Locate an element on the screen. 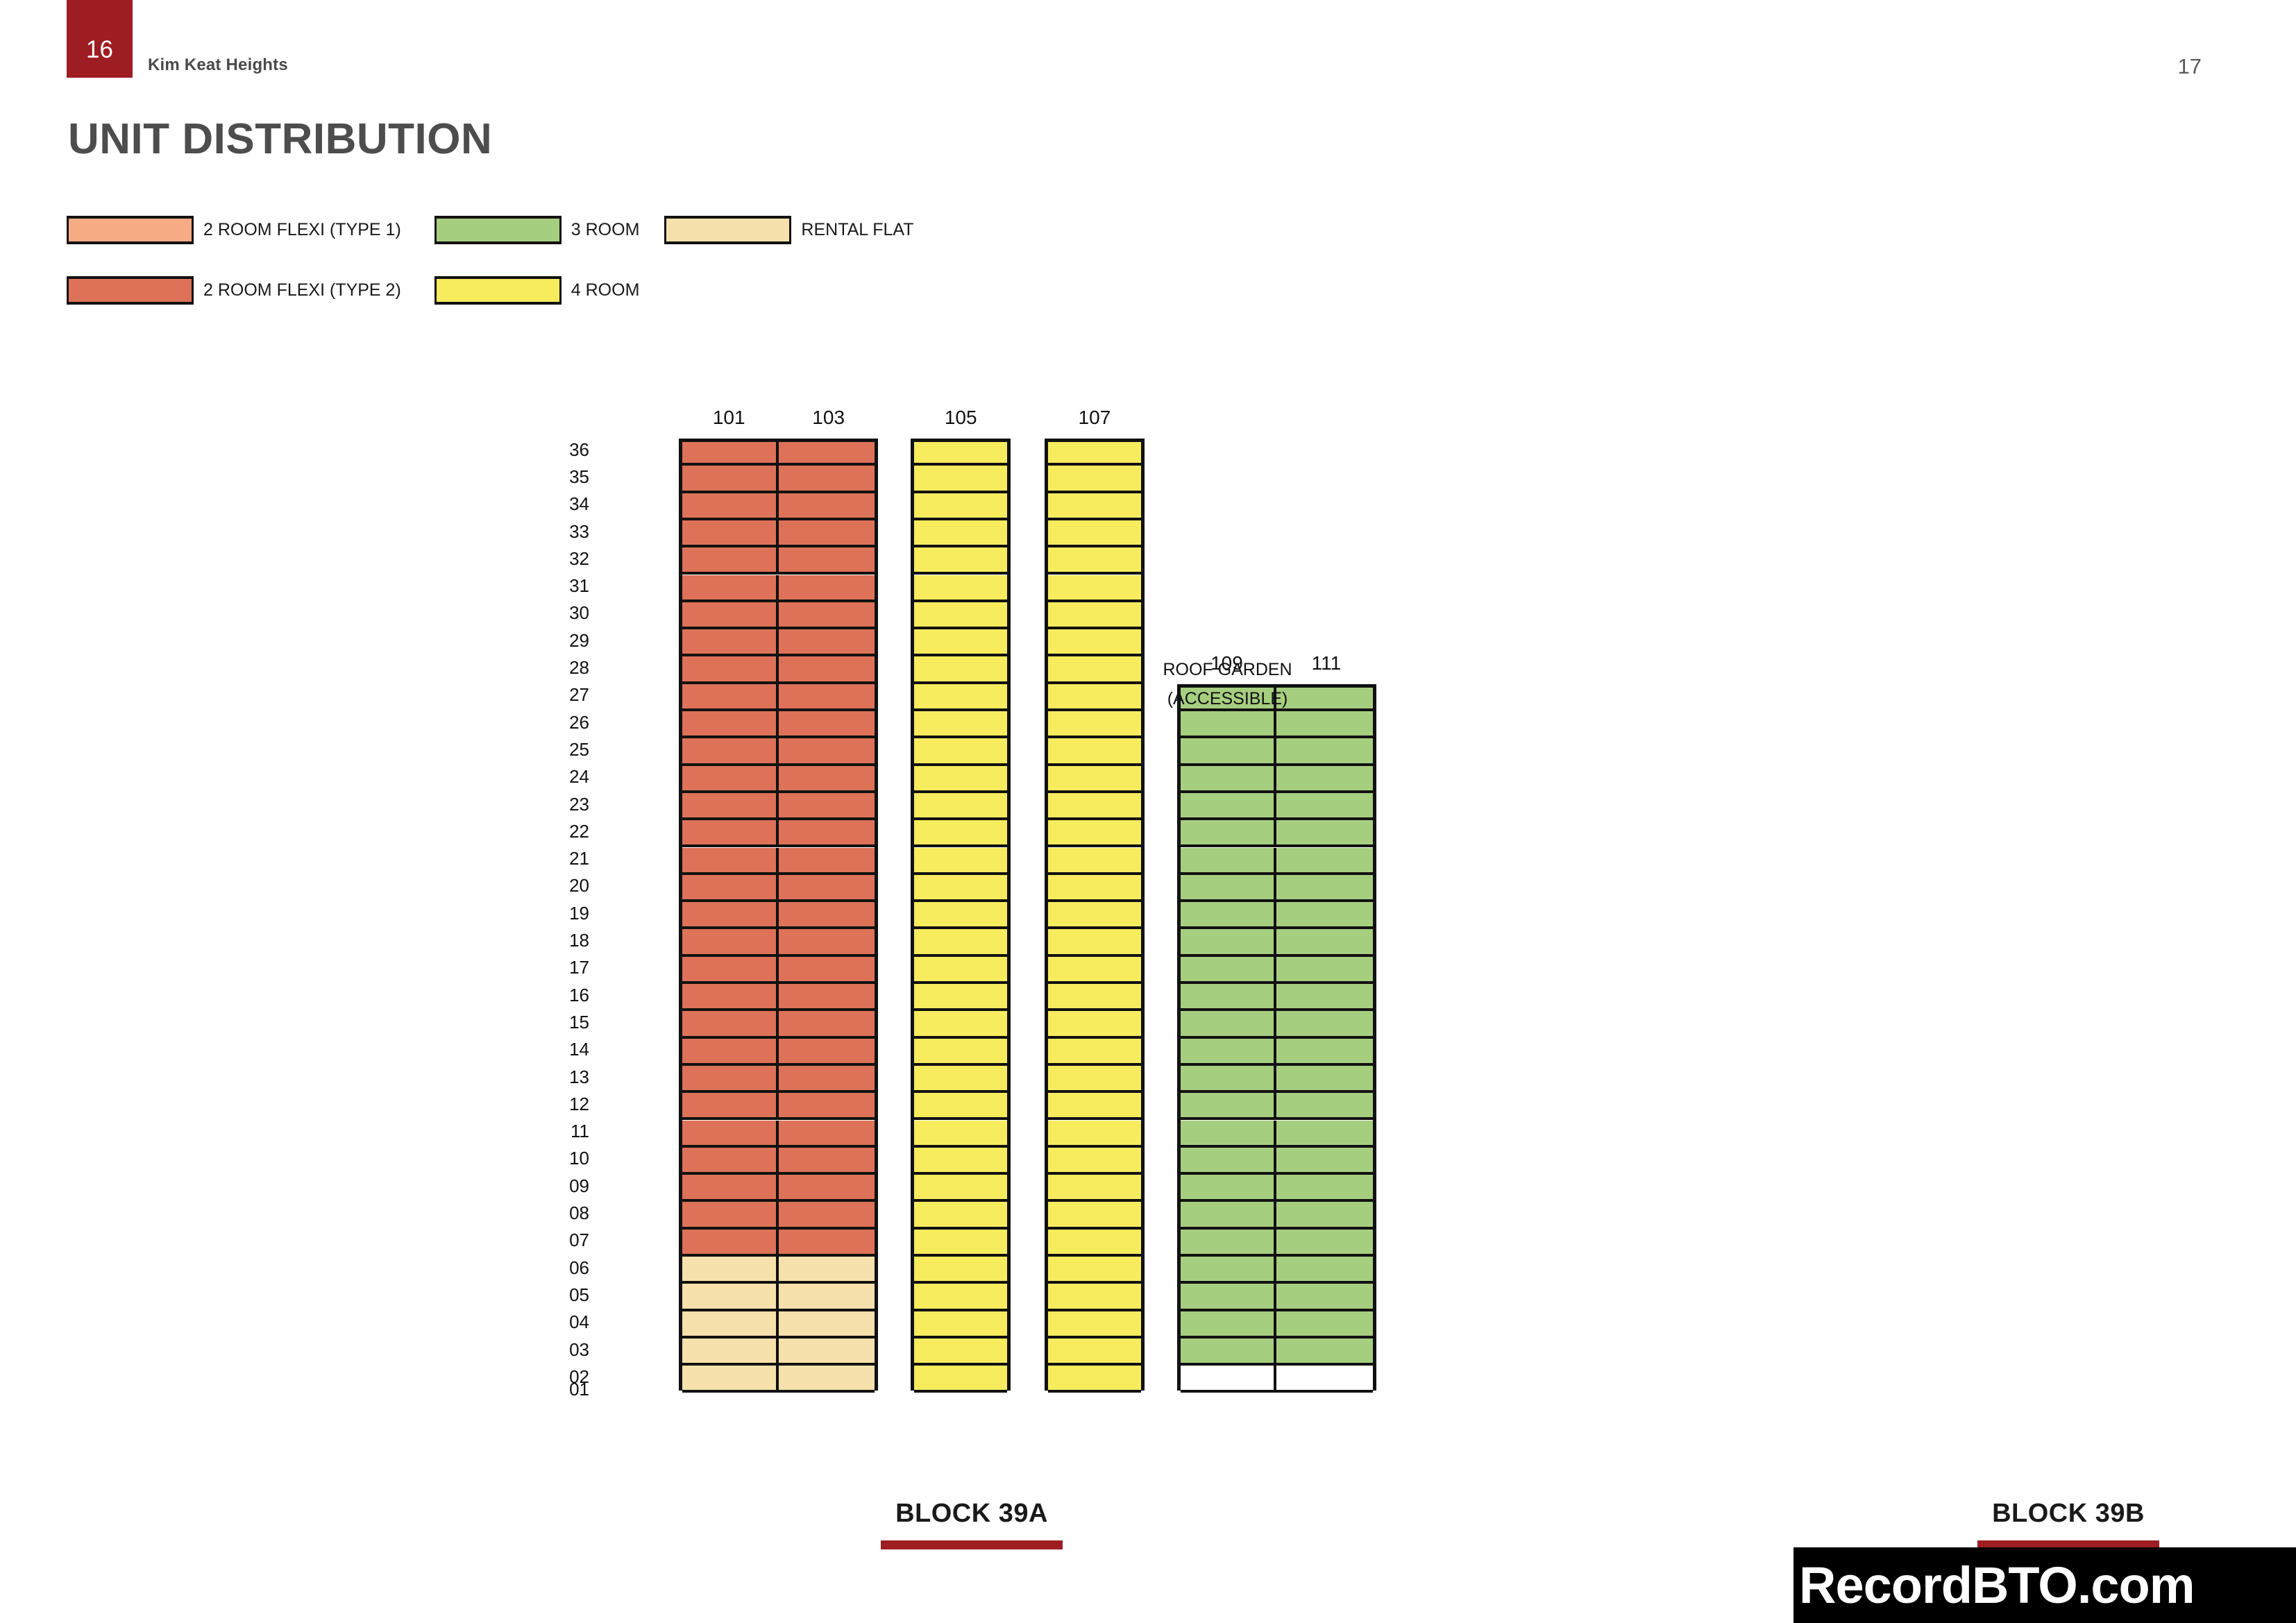 The image size is (2296, 1623). block-39b-caption-rule is located at coordinates (2068, 1544).